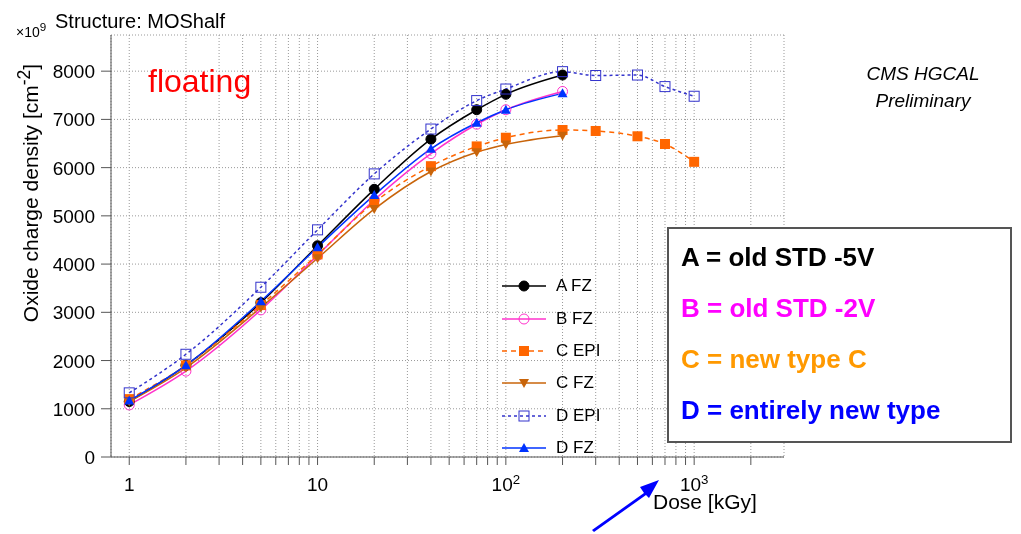 The image size is (1021, 534). I want to click on y-tick-label: 7000, so click(73, 120).